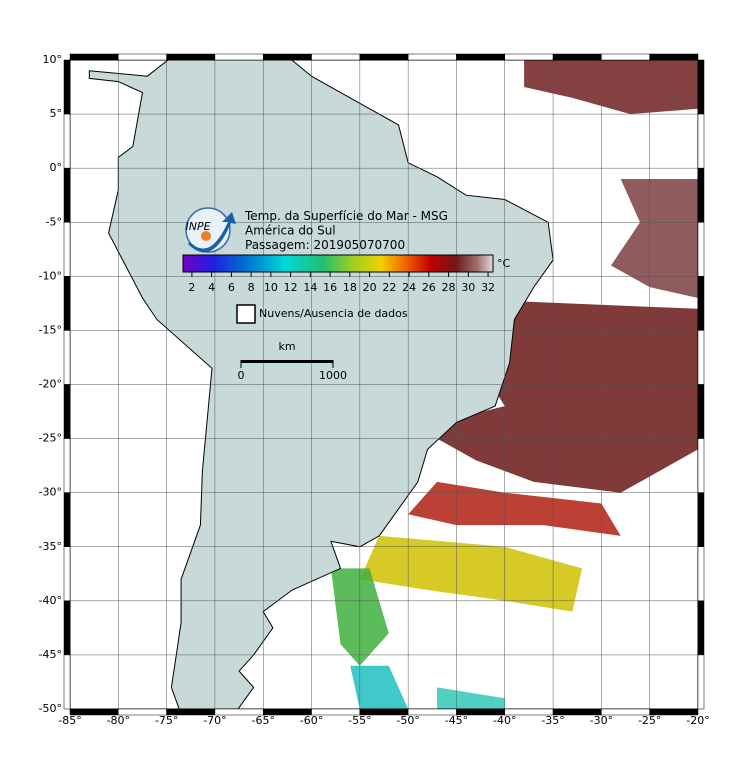 The image size is (741, 781). I want to click on x-tick-label: -75°, so click(166, 720).